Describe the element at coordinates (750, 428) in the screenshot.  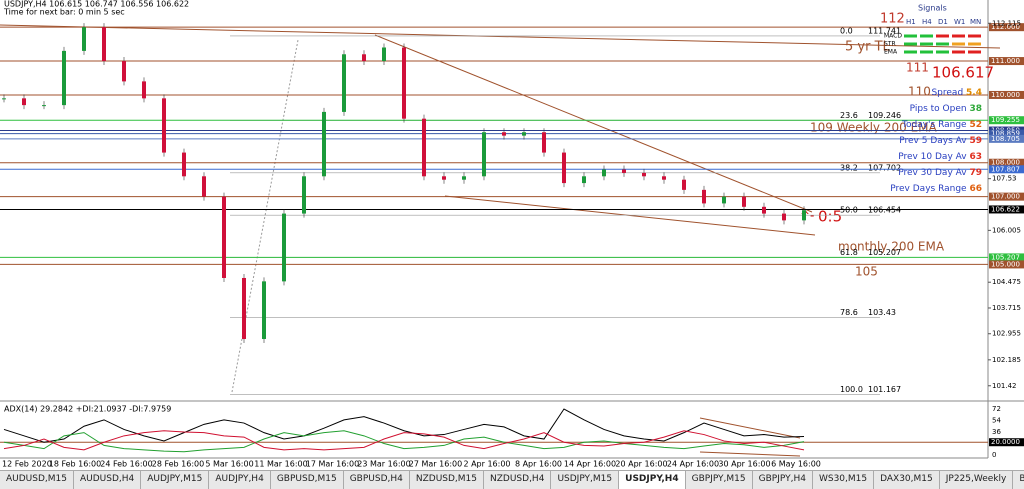
I see `adx-trend` at that location.